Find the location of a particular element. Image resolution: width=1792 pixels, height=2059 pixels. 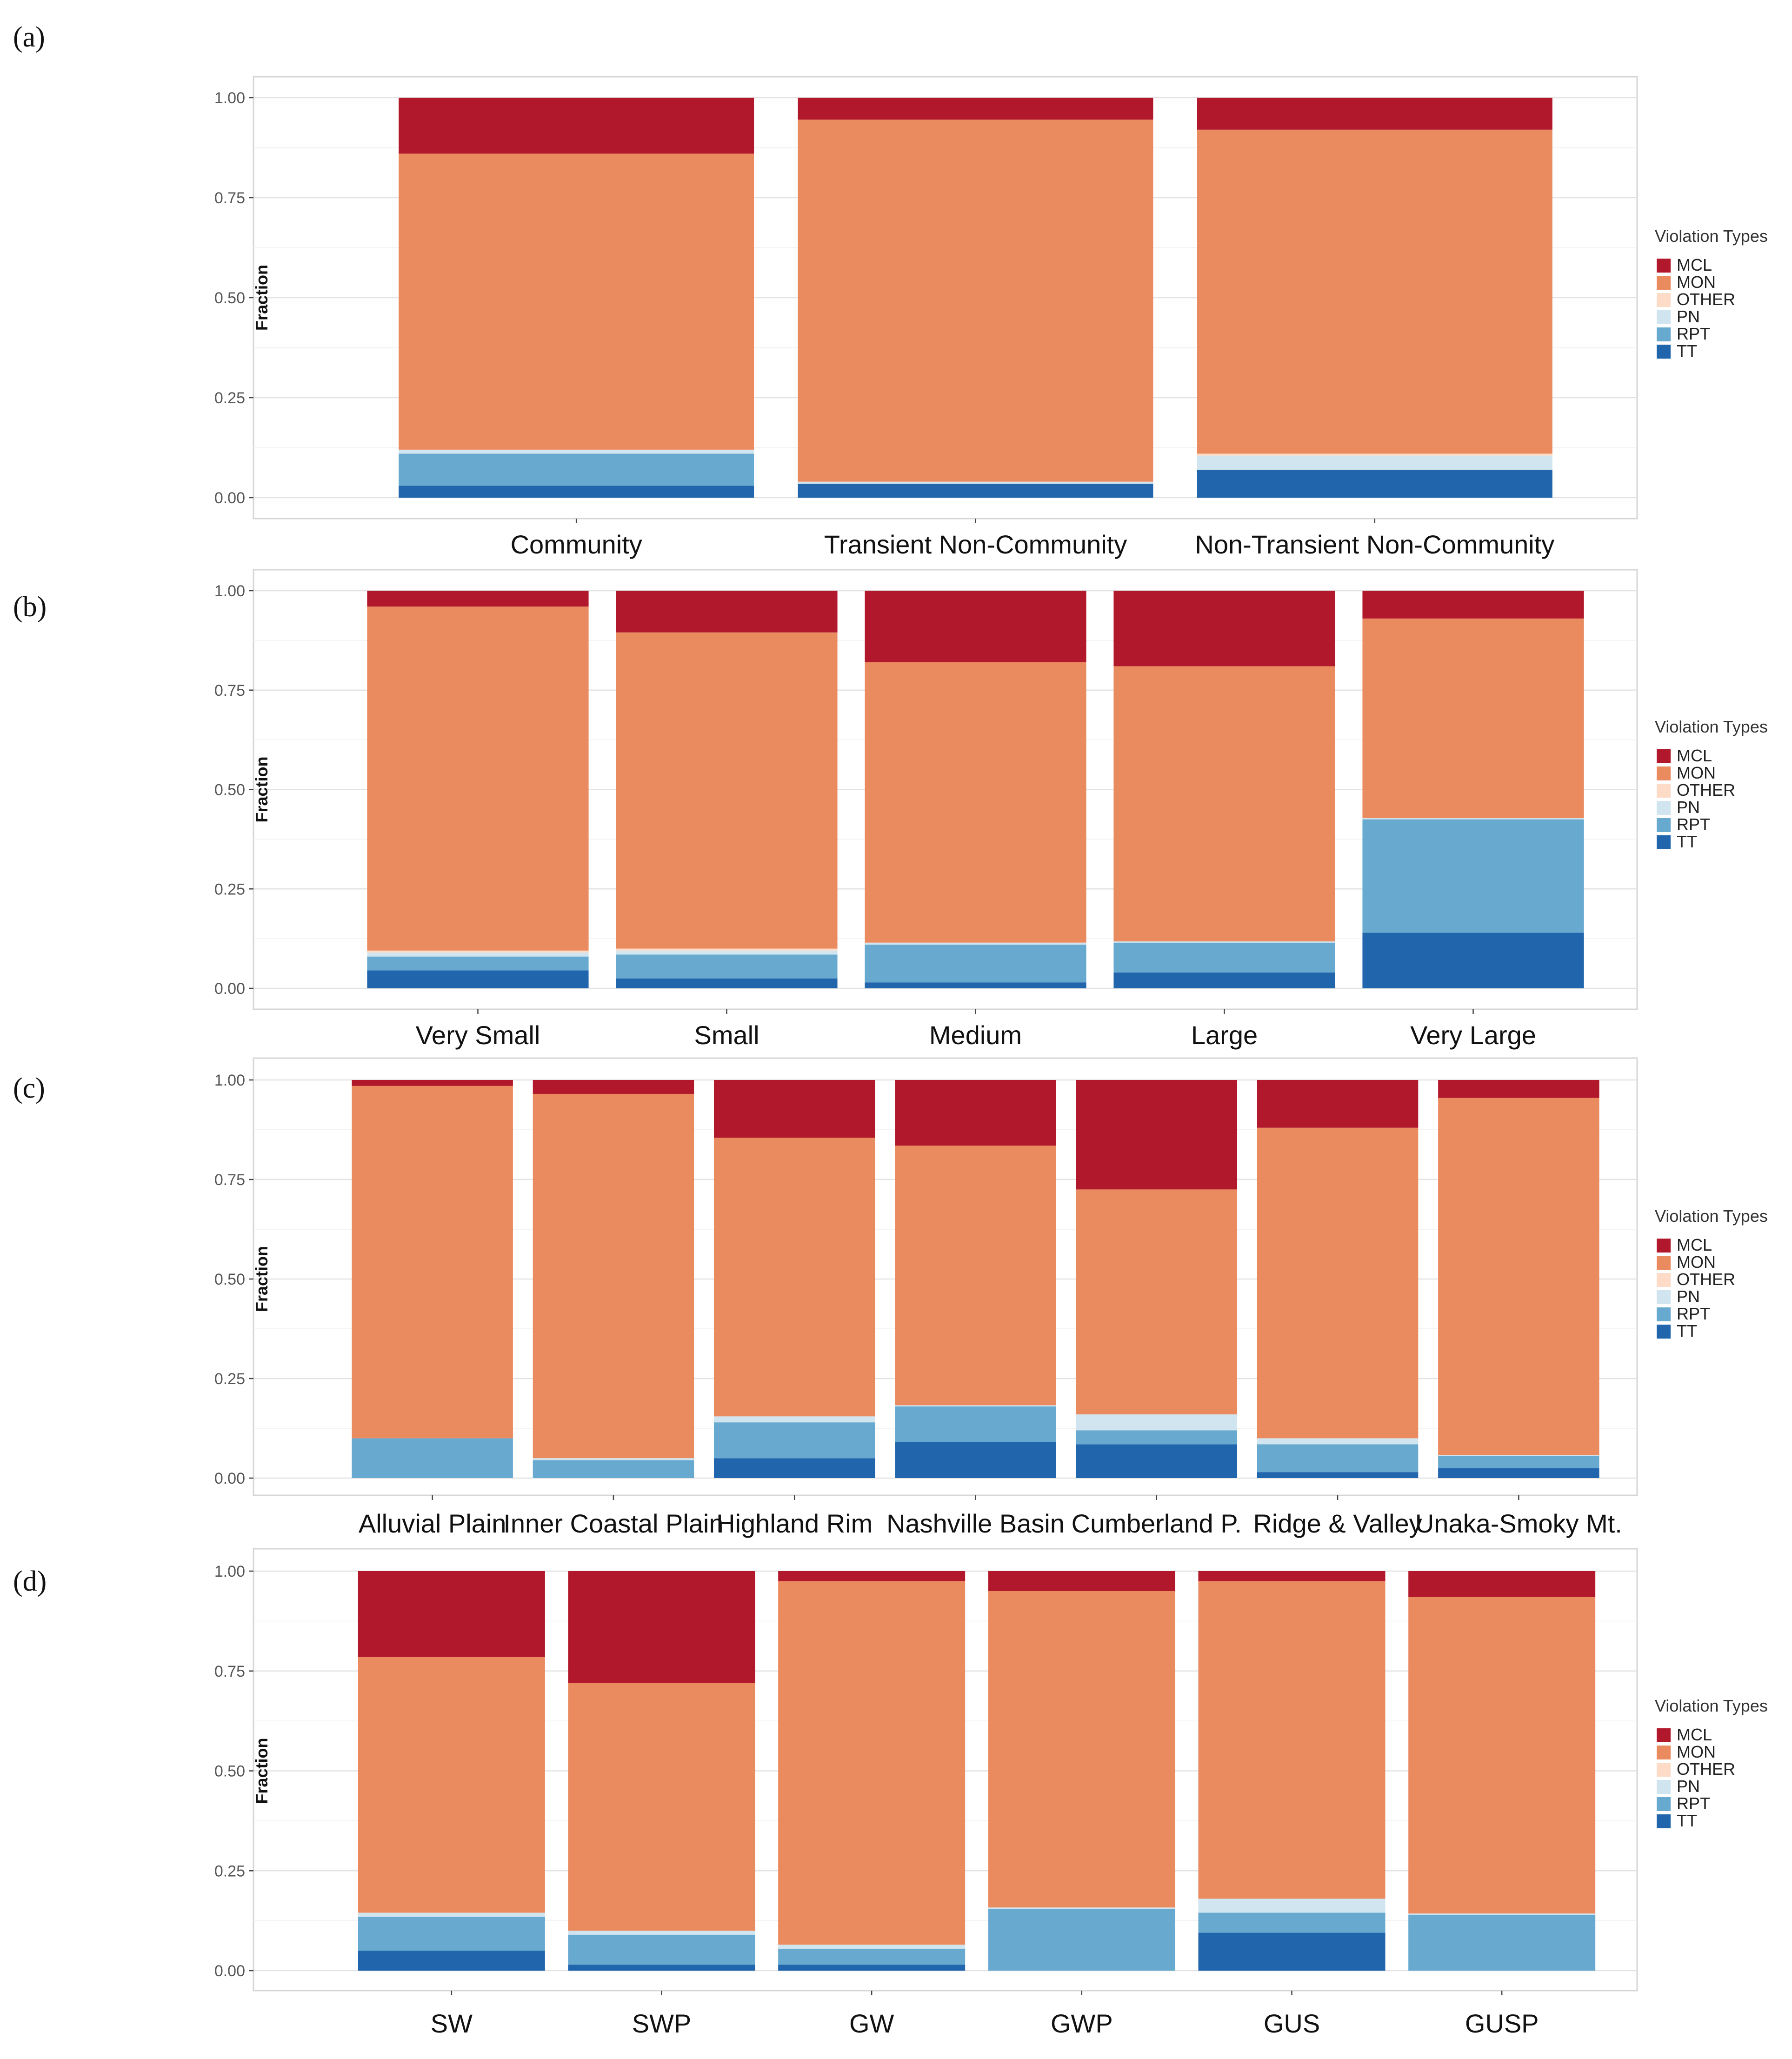

y-tick-label: 0.50 is located at coordinates (229, 1772).